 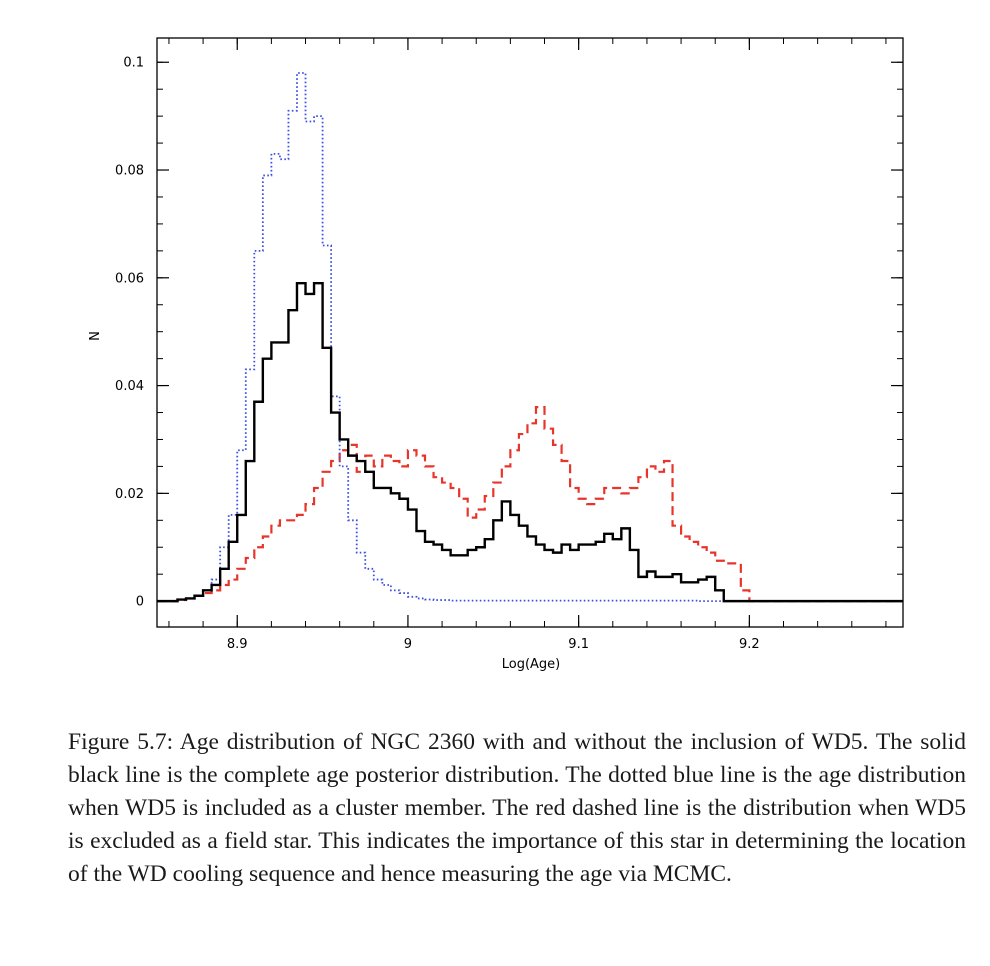 I want to click on y-tick-label: 0.08, so click(x=129, y=171).